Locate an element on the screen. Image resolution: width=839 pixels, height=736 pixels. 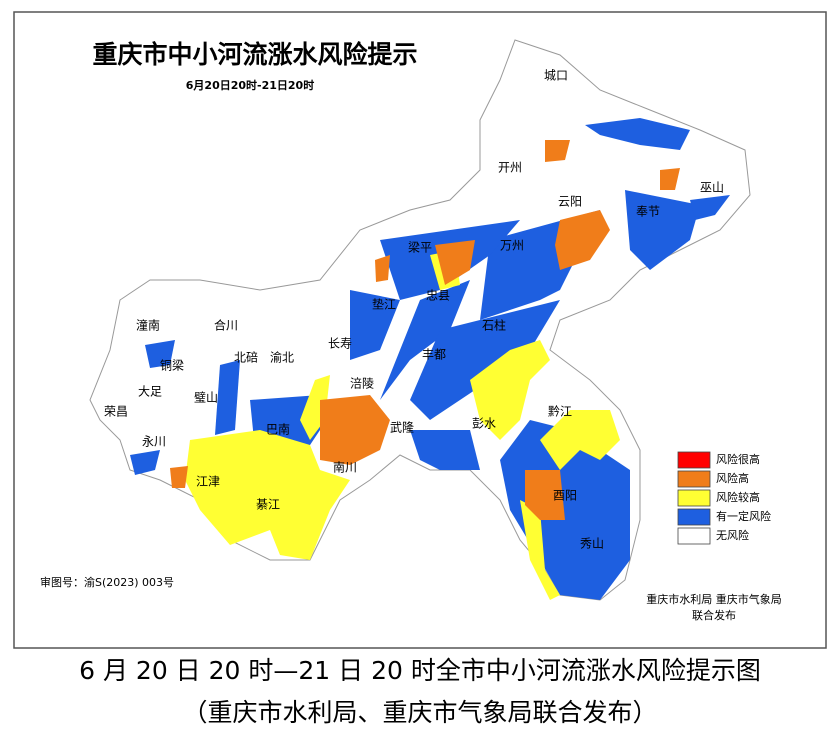
legend-label: 风险高 is located at coordinates (732, 478).